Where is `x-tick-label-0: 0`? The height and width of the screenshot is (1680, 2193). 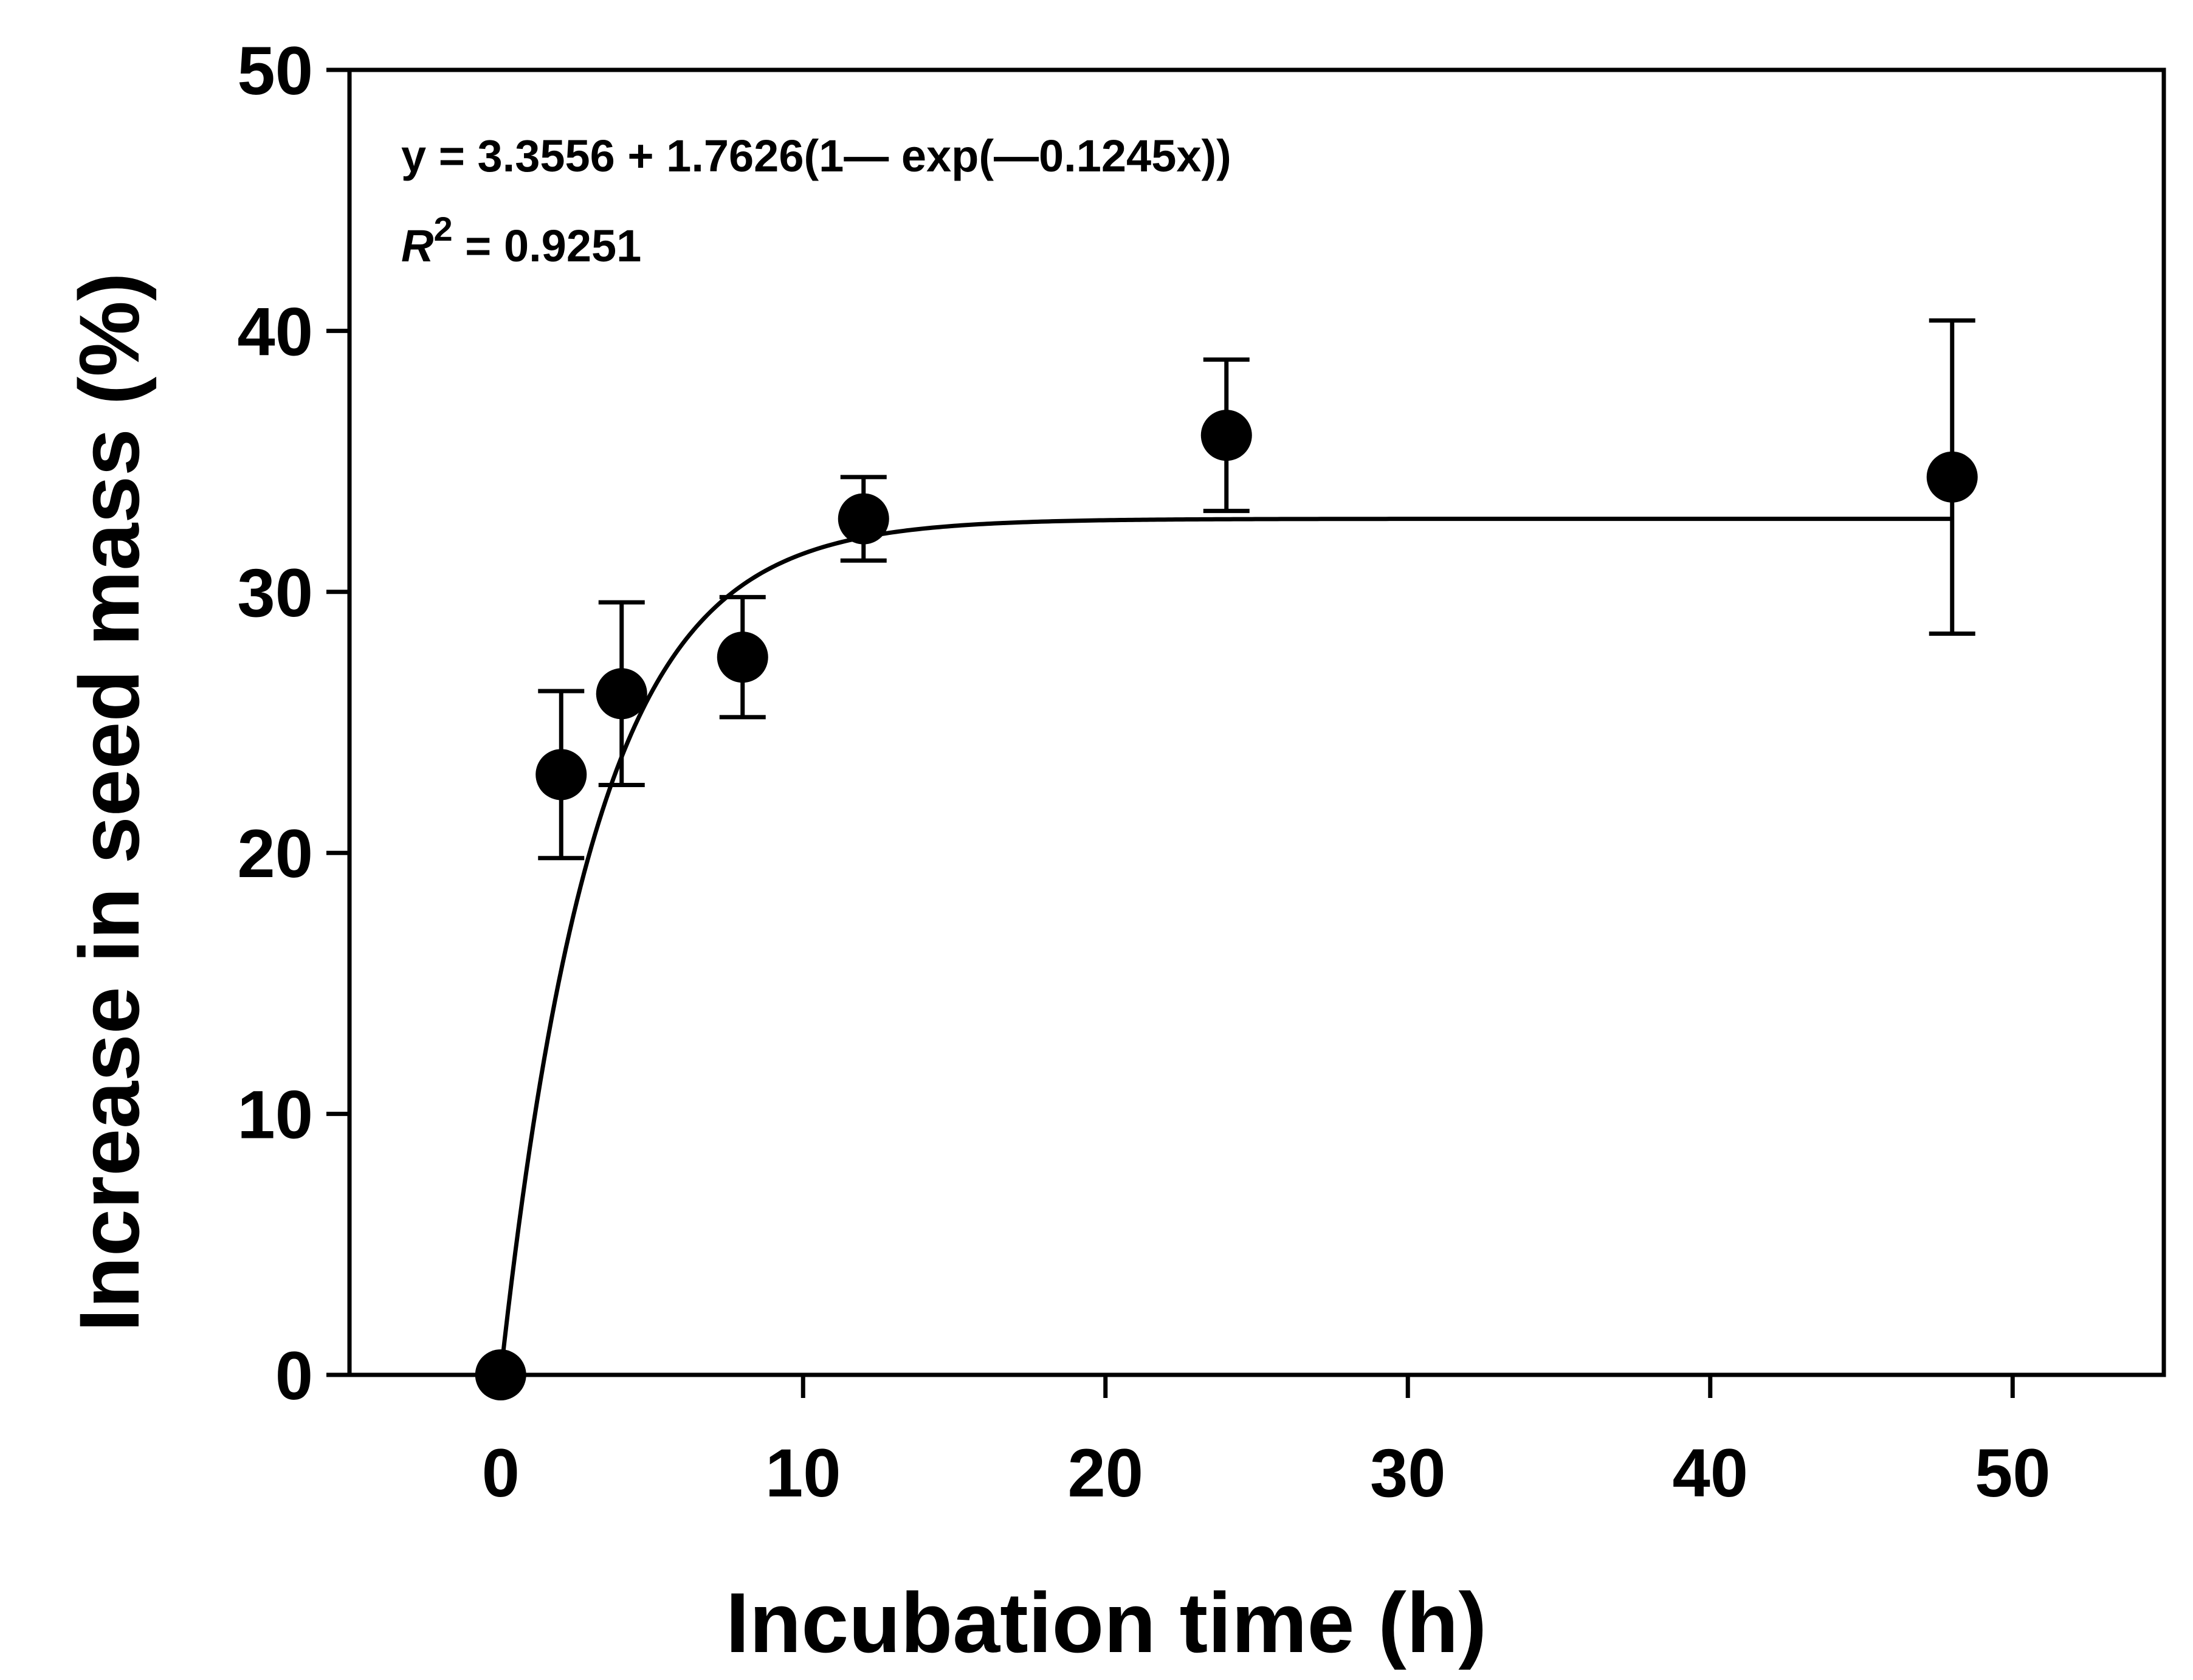 x-tick-label-0: 0 is located at coordinates (501, 1473).